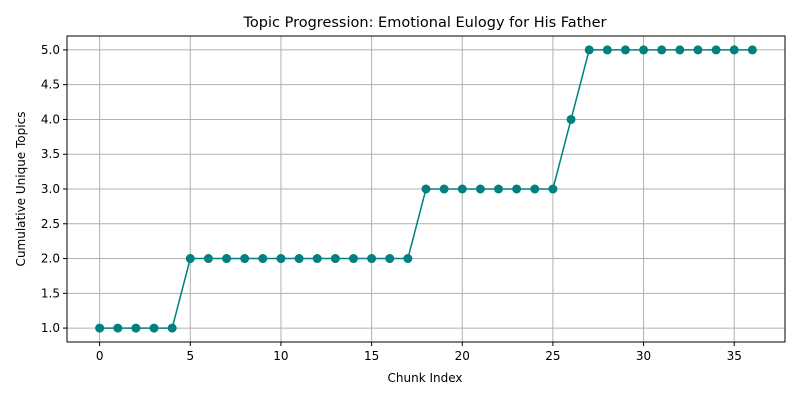 The width and height of the screenshot is (800, 400). Describe the element at coordinates (190, 356) in the screenshot. I see `x-tick-label: 5` at that location.